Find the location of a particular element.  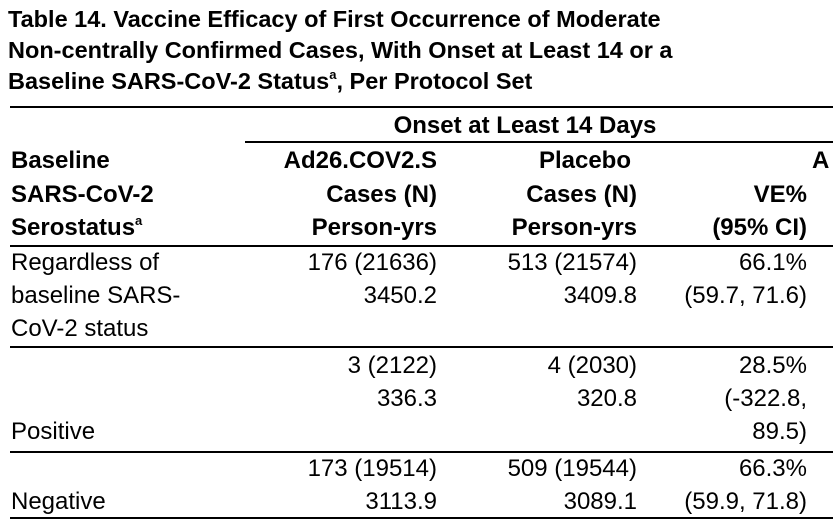

placebo-header-line-3: Person-yrs is located at coordinates (574, 227).